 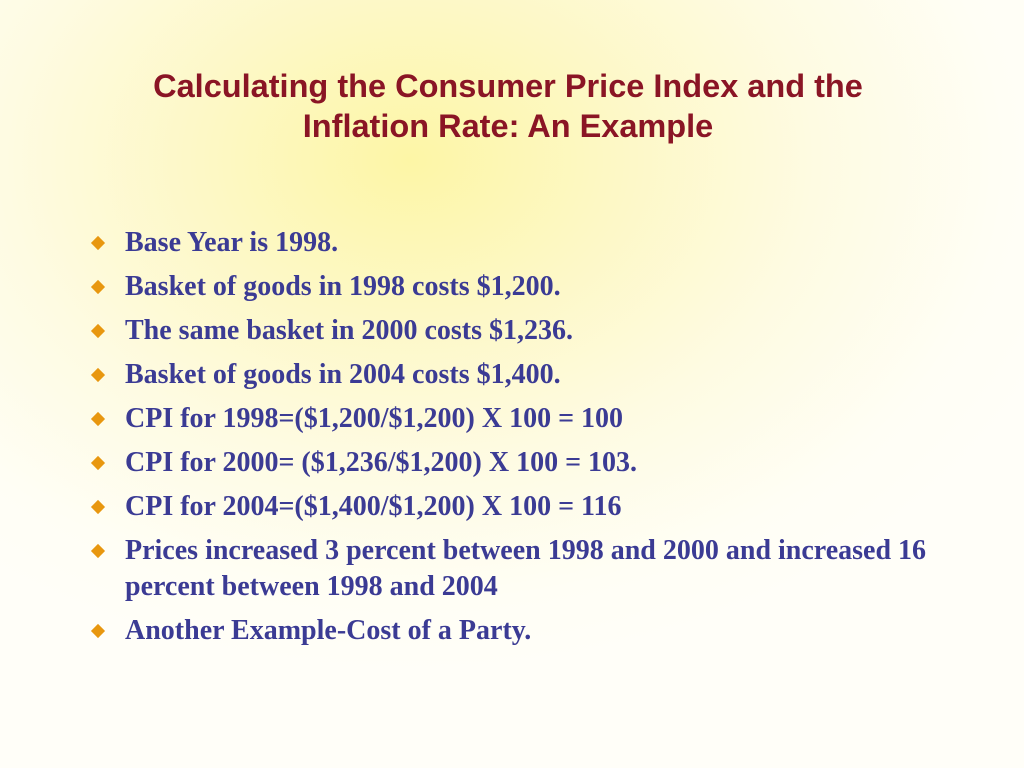 I want to click on bullet-item-basket-2004: Basket of goods in 2004 costs $1,400., so click(x=530, y=375).